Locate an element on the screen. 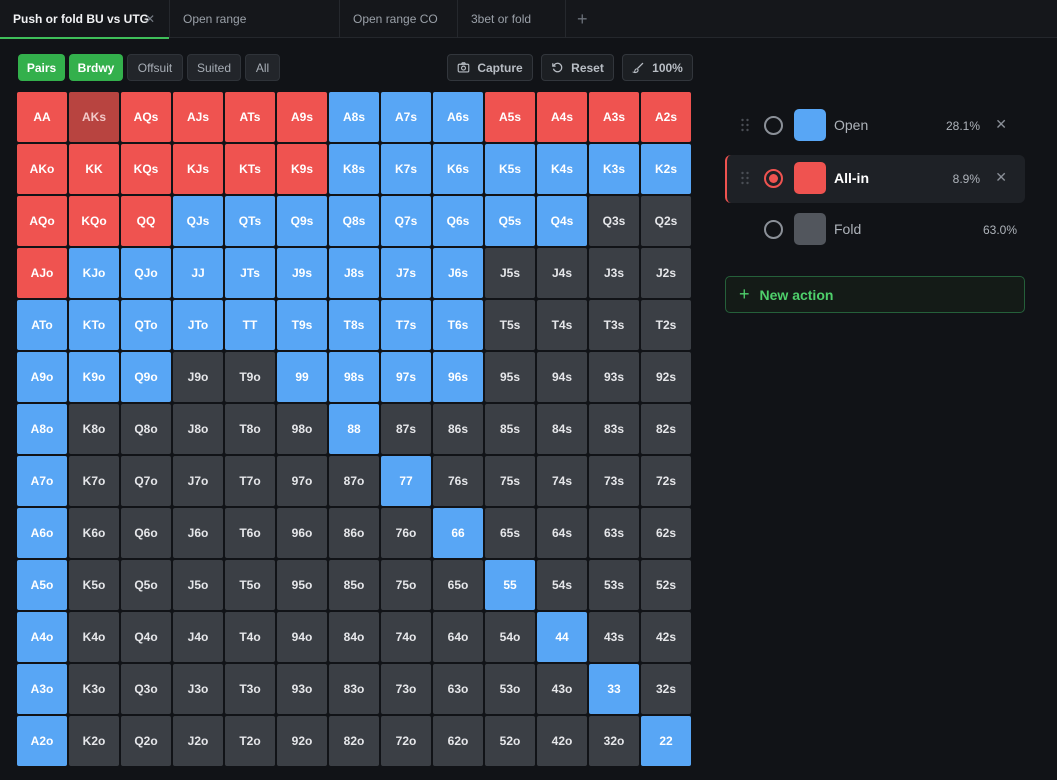 The height and width of the screenshot is (780, 1057). hand-cell-kqo: KQo is located at coordinates (94, 221).